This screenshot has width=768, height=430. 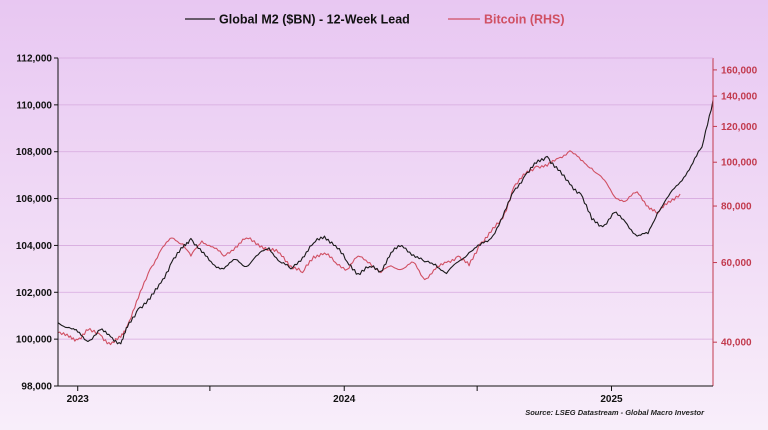 I want to click on right-tick-label: 140,000, so click(x=739, y=97).